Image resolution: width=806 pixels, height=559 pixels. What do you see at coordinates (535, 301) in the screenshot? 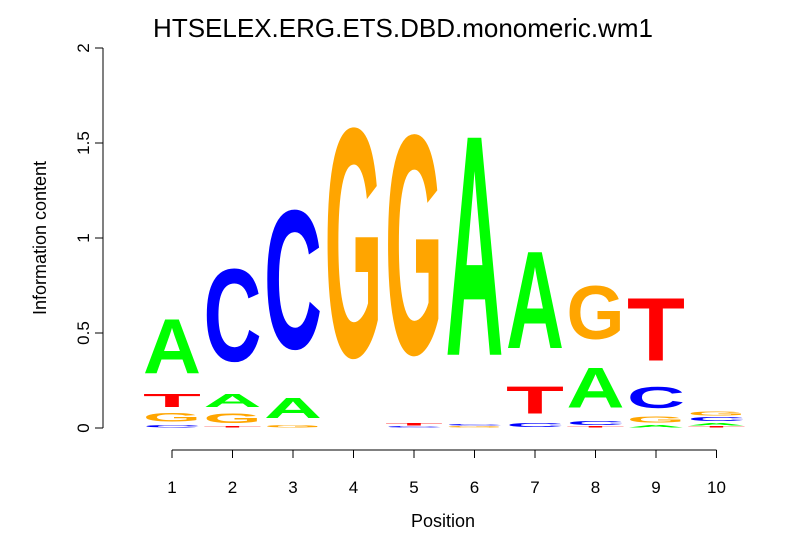
I see `glyph-A-pos-7: A` at bounding box center [535, 301].